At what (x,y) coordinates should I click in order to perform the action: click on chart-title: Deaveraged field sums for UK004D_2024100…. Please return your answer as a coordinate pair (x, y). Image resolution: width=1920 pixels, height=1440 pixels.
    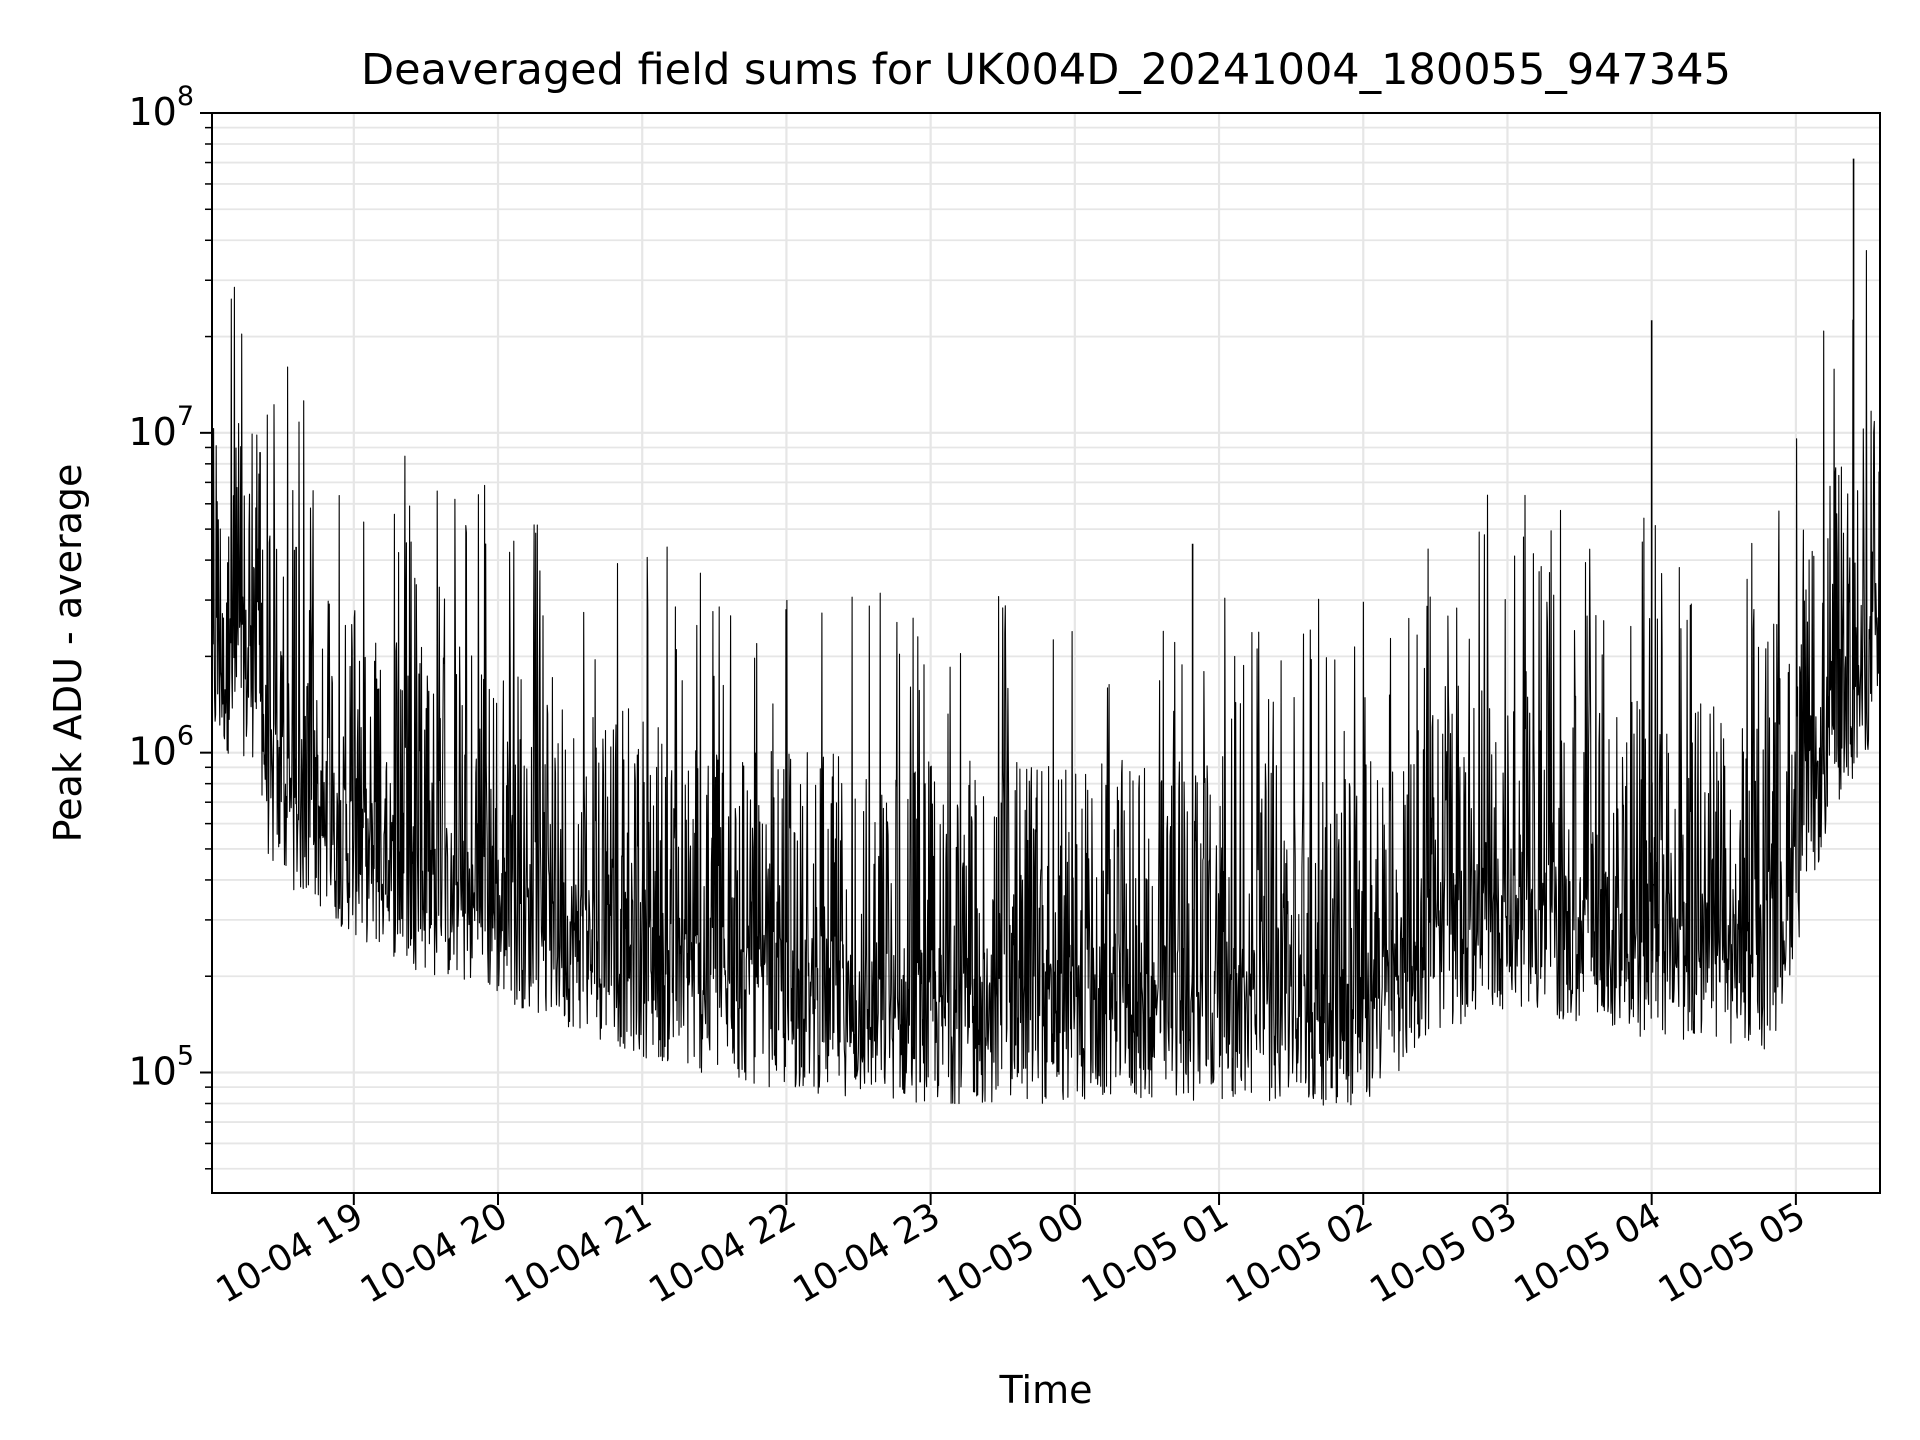
    Looking at the image, I should click on (1046, 70).